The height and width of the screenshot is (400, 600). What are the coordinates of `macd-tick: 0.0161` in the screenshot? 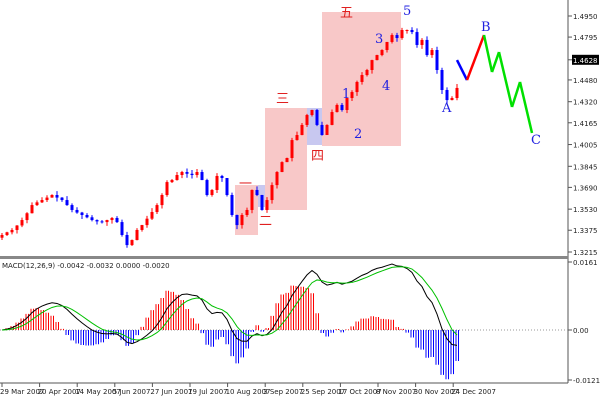 It's located at (585, 263).